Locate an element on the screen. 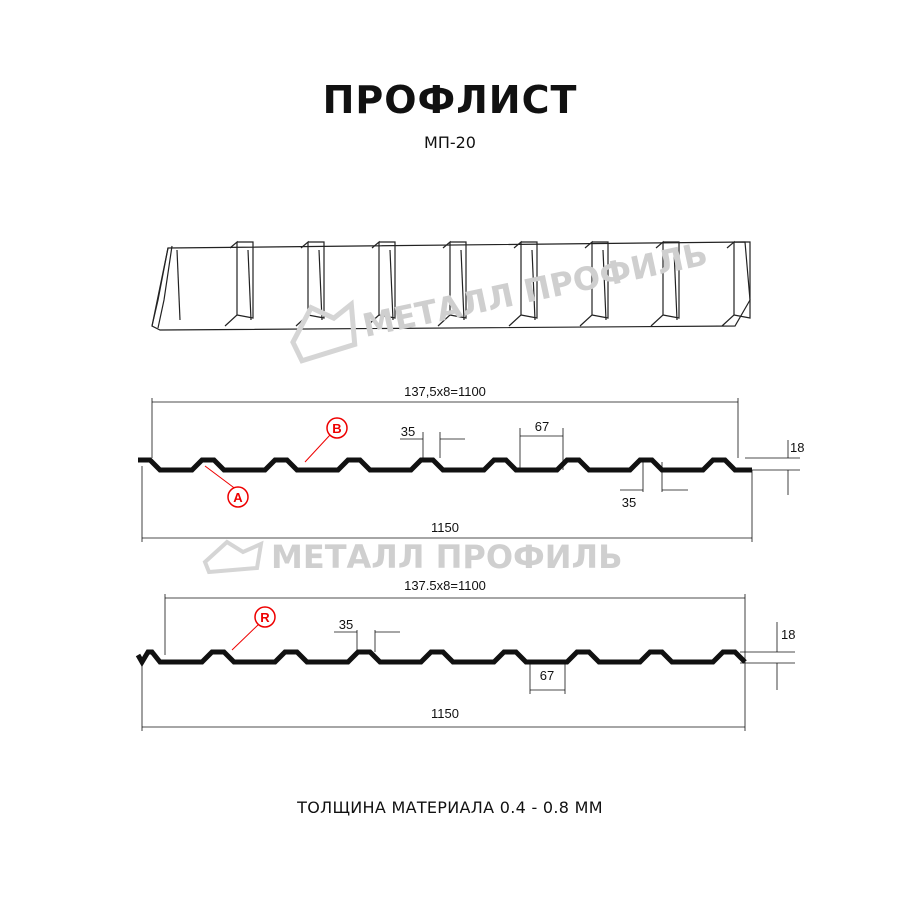 This screenshot has width=900, height=900. sheet-edge is located at coordinates (162, 287).